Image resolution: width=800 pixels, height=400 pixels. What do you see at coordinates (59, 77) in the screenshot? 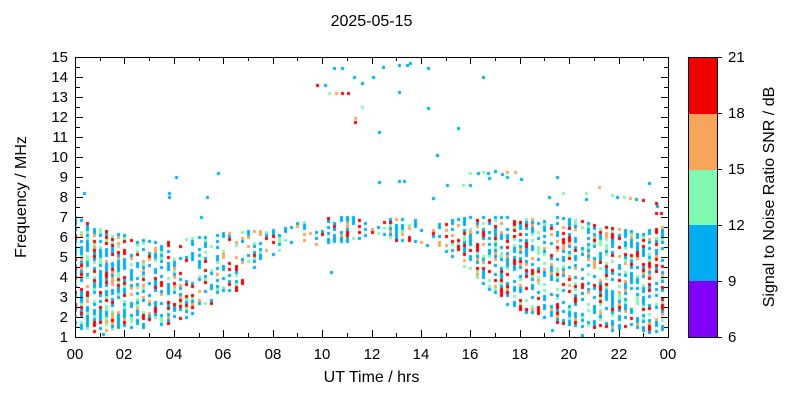
I see `y-tick-label: 14` at bounding box center [59, 77].